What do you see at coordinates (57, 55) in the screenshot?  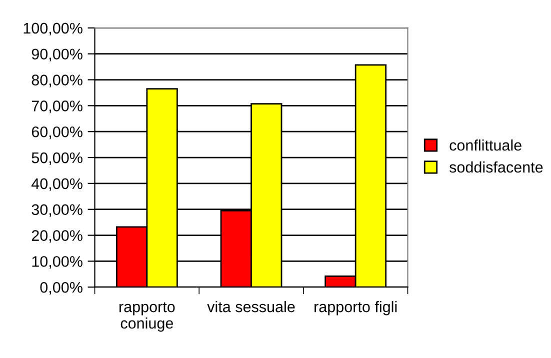 I see `y-tick-label: 90,00%` at bounding box center [57, 55].